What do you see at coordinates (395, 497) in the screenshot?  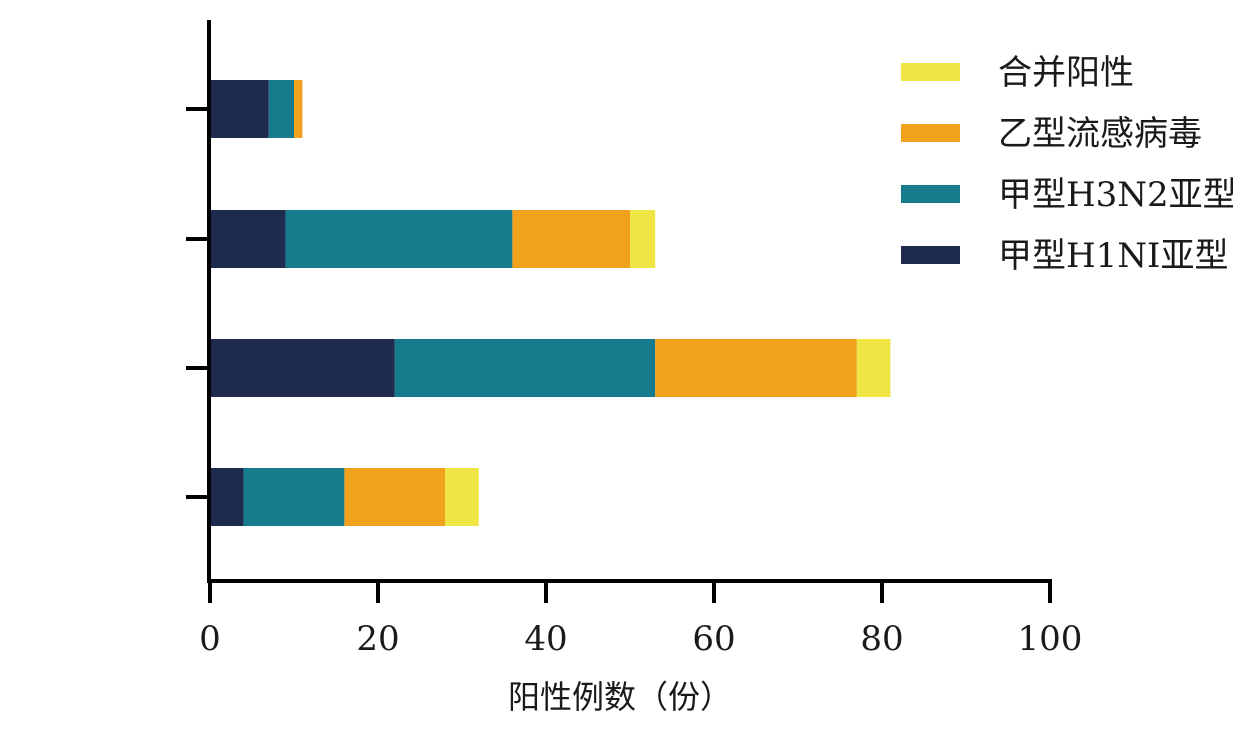 I see `bar-row4-series3` at bounding box center [395, 497].